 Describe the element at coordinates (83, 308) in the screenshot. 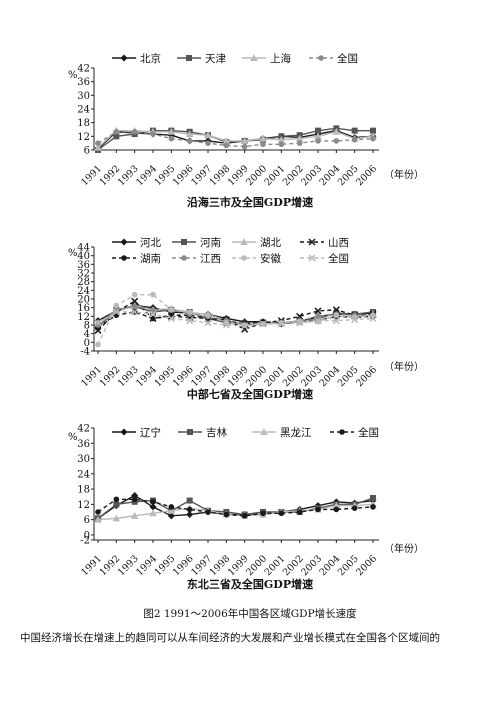

I see `y-tick-label: 16` at that location.